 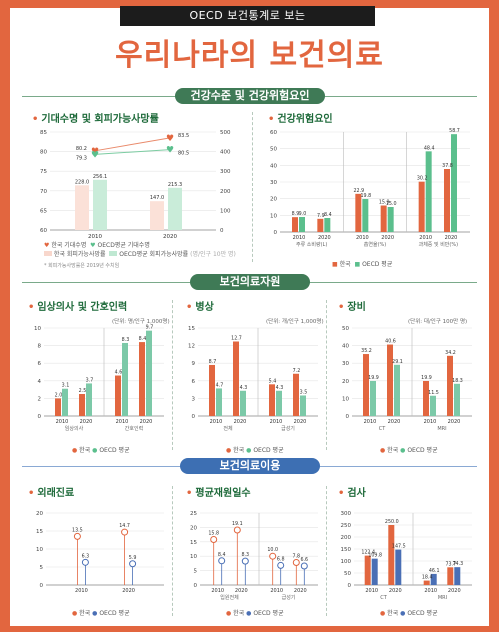 What do you see at coordinates (390, 342) in the screenshot?
I see `equip-value-label: 40.6` at bounding box center [390, 342].